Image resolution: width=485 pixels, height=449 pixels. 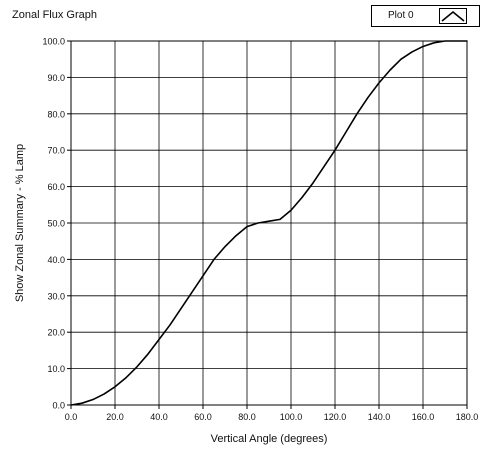 I want to click on x-tick-label: 80.0, so click(x=247, y=417).